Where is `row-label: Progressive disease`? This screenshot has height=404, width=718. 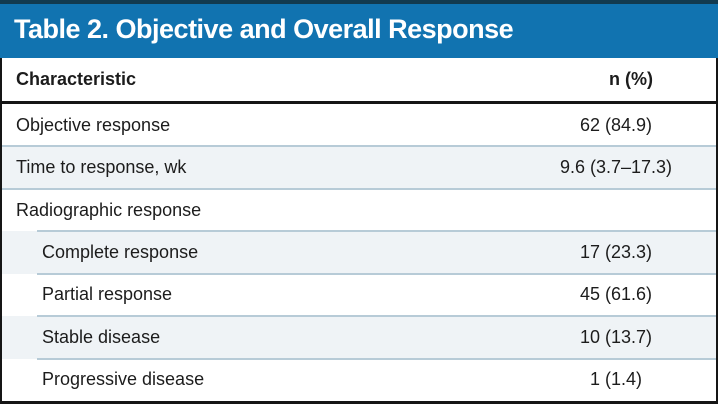
row-label: Progressive disease is located at coordinates (123, 379).